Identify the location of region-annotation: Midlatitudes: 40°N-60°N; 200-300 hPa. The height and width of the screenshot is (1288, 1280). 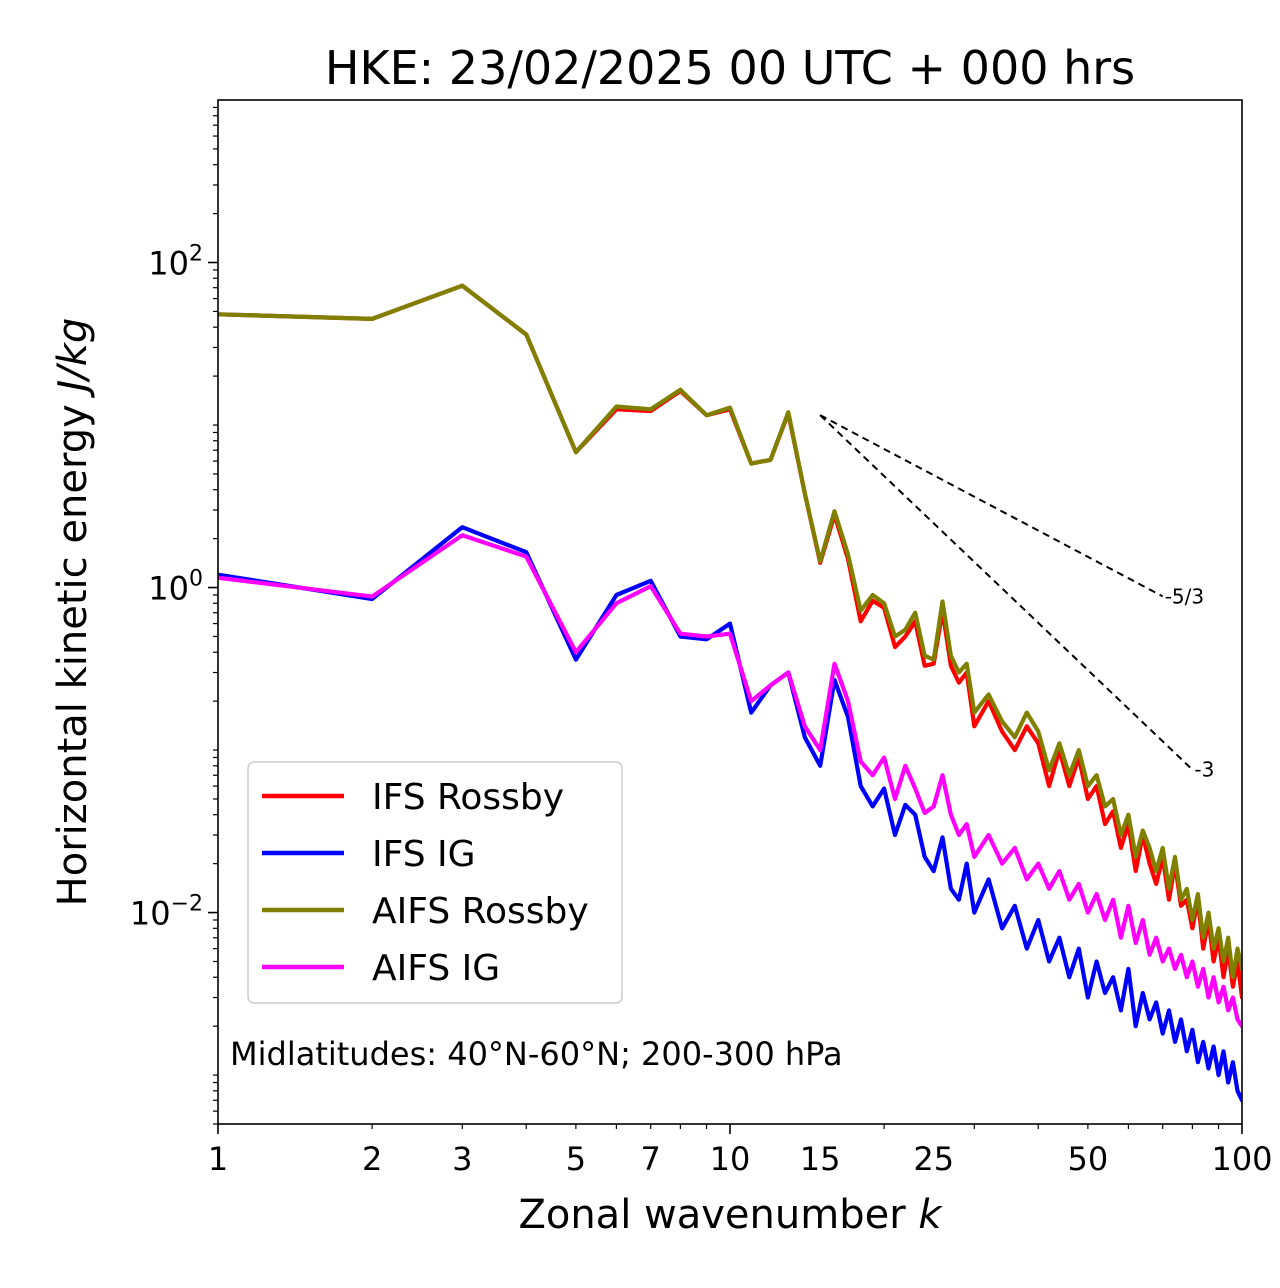
(536, 1054).